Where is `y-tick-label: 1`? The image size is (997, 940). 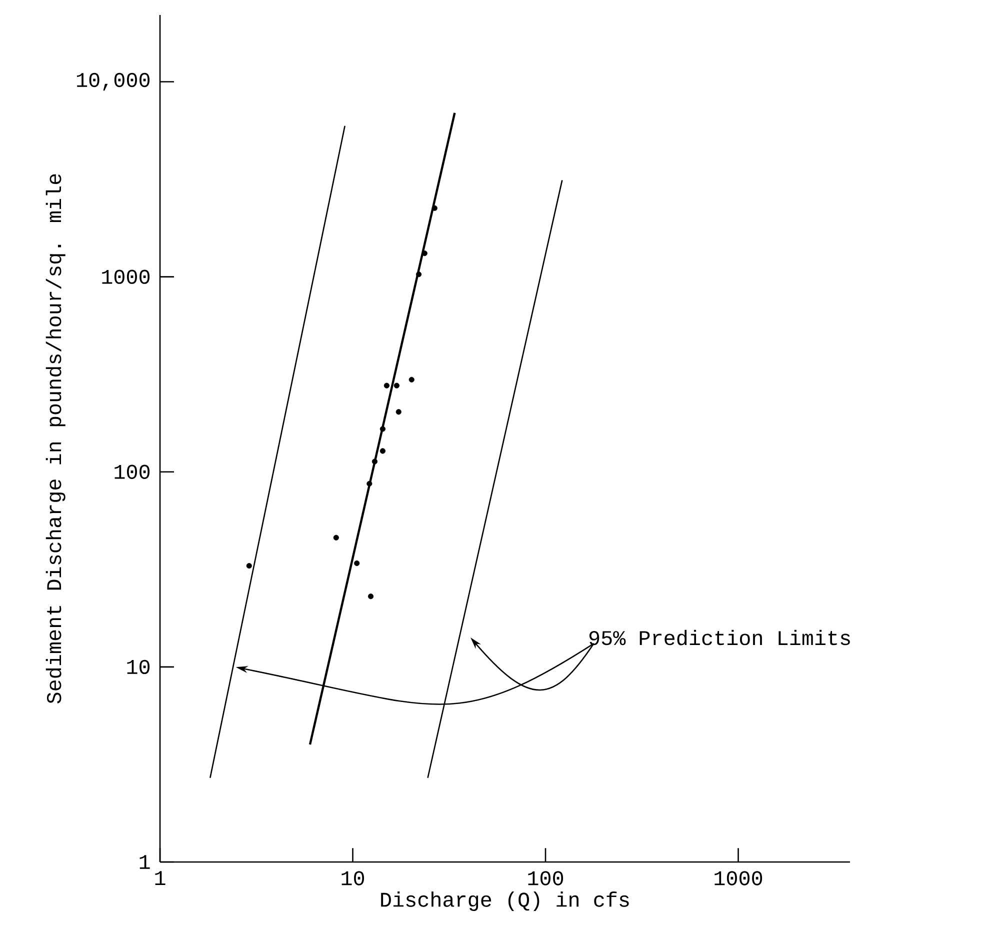 y-tick-label: 1 is located at coordinates (145, 862).